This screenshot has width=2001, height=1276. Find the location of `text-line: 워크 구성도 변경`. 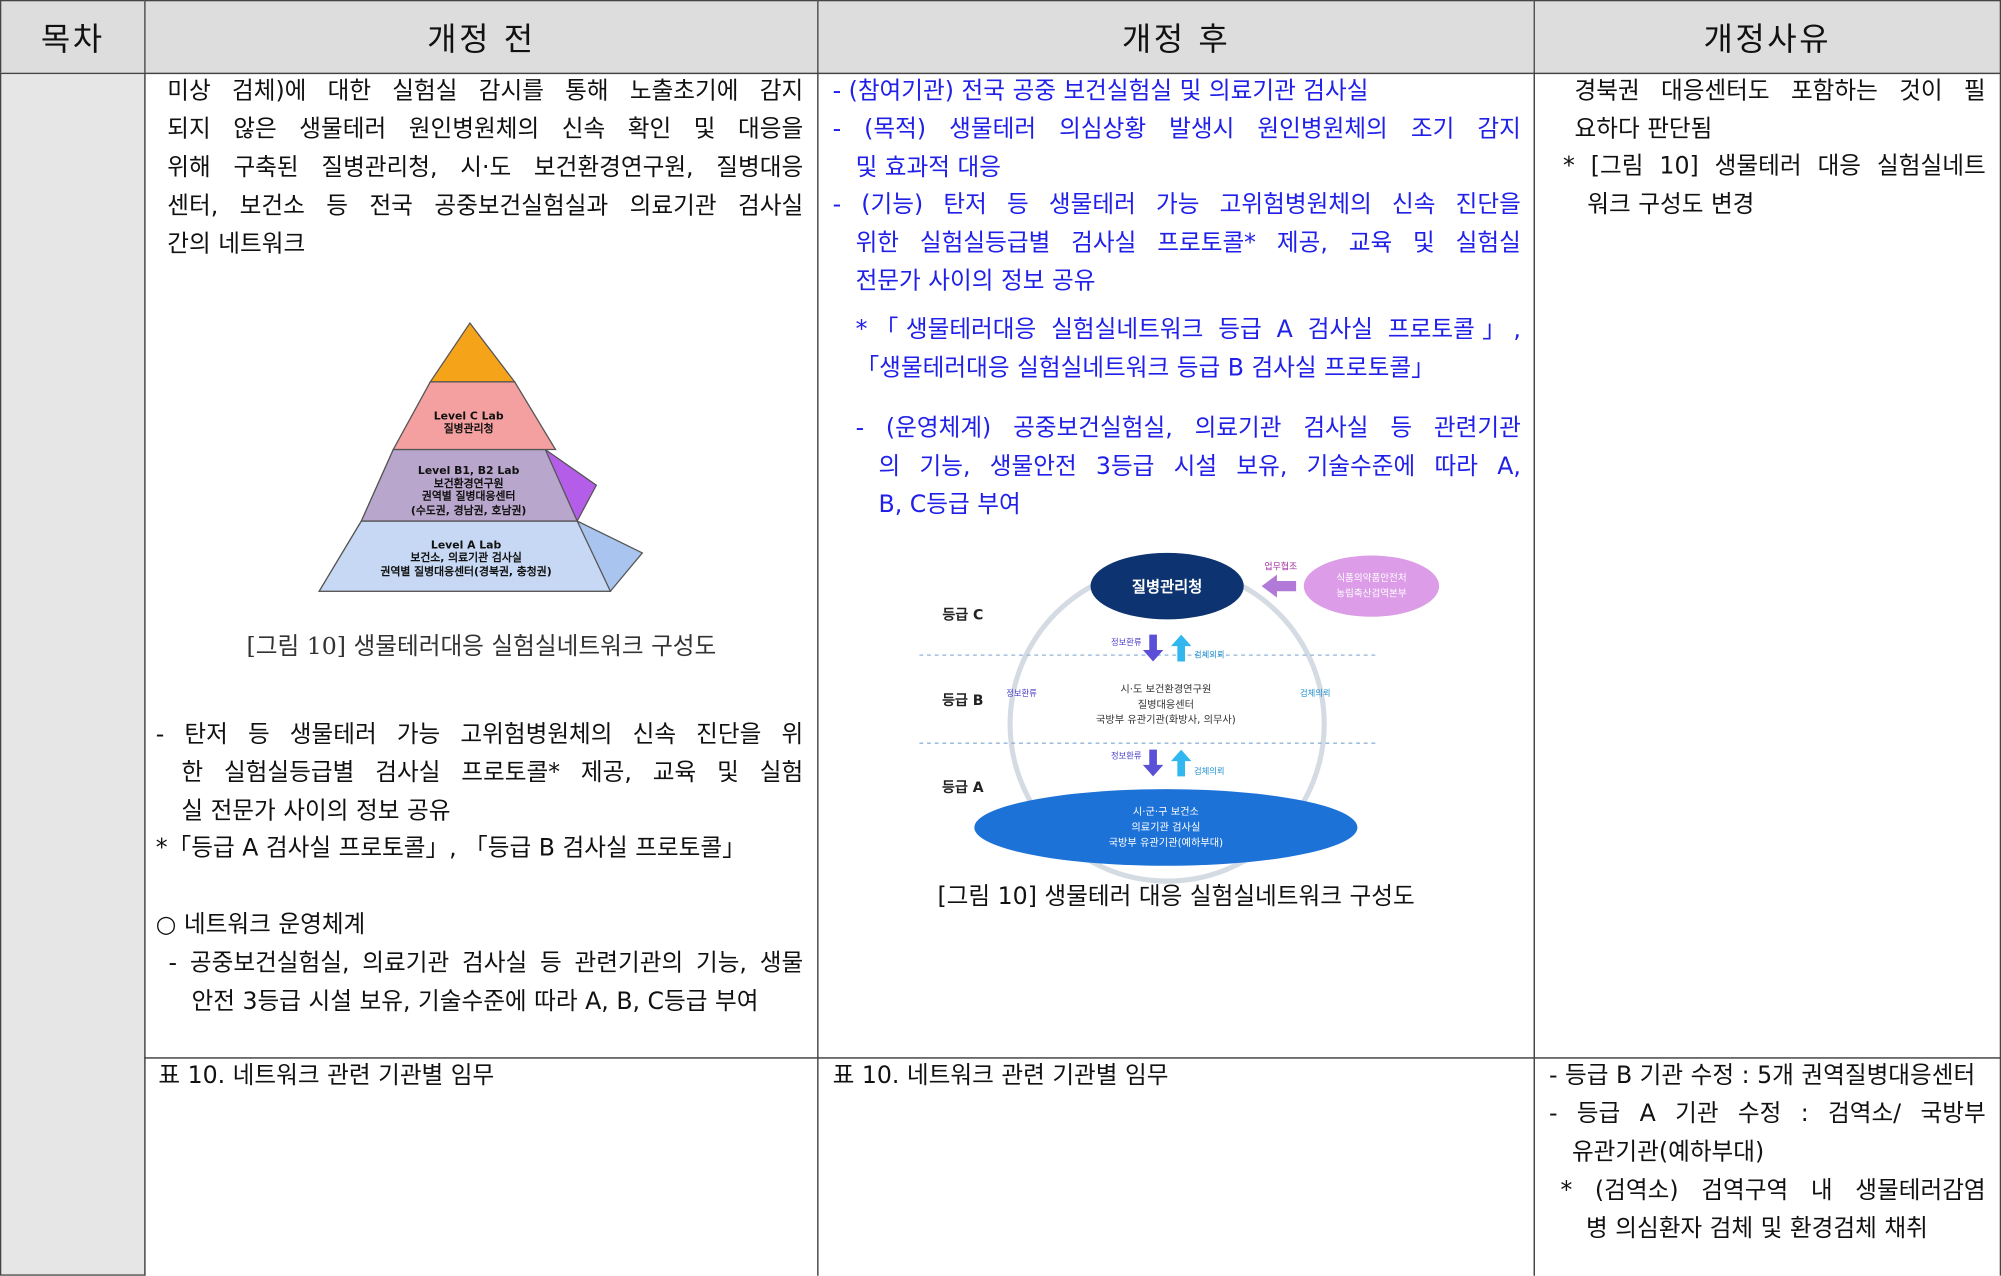

text-line: 워크 구성도 변경 is located at coordinates (1671, 205).